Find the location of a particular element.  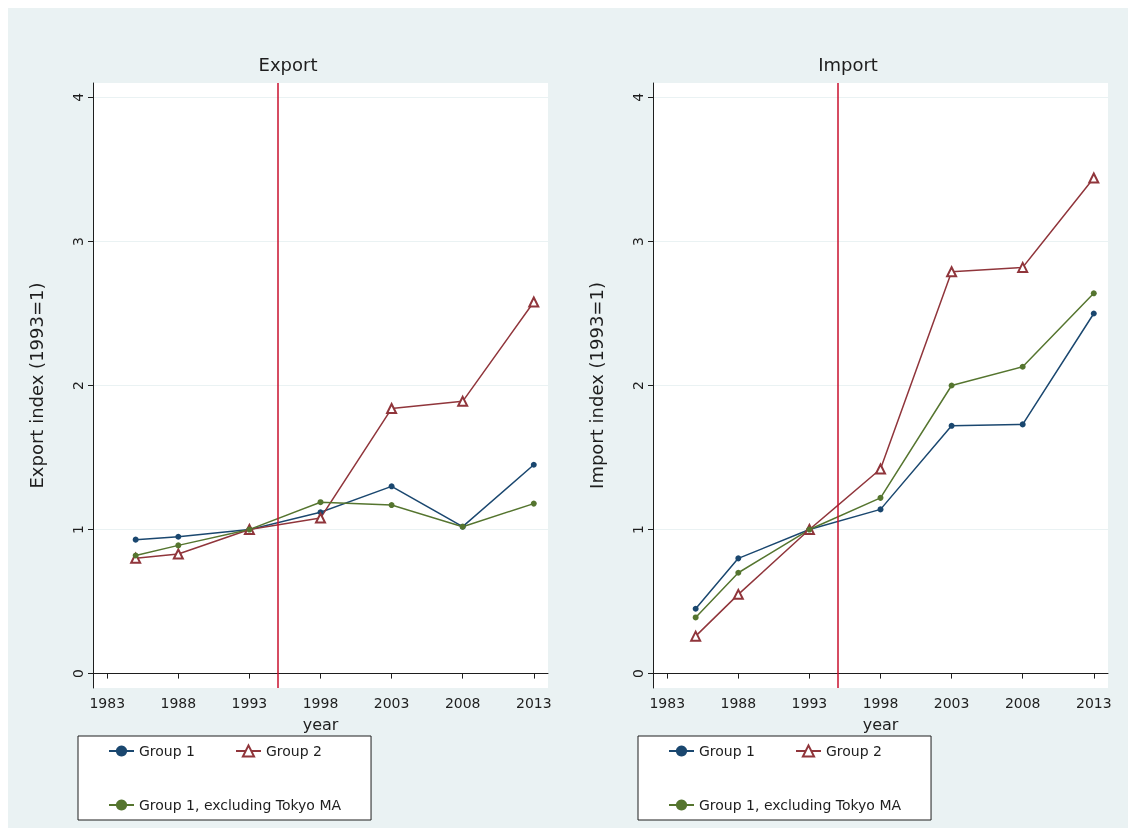

chart-title: Export is located at coordinates (288, 64).